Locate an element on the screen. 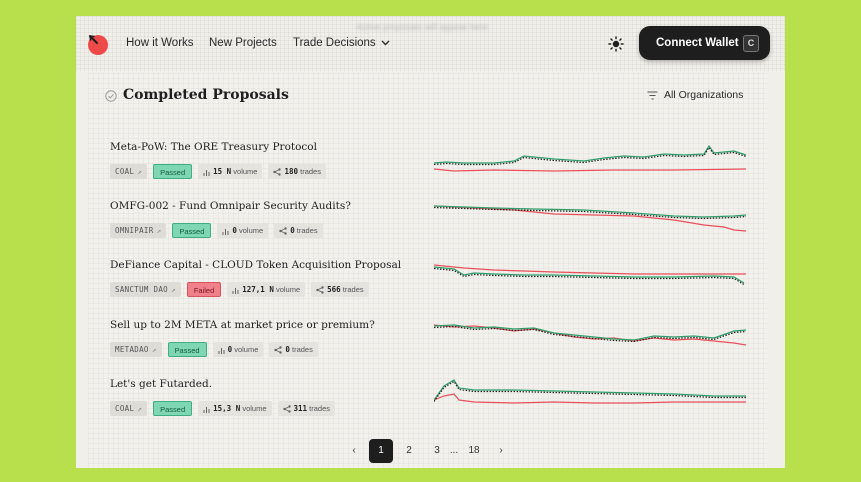 Image resolution: width=861 pixels, height=482 pixels. trades-metric: 0 trades is located at coordinates (293, 349).